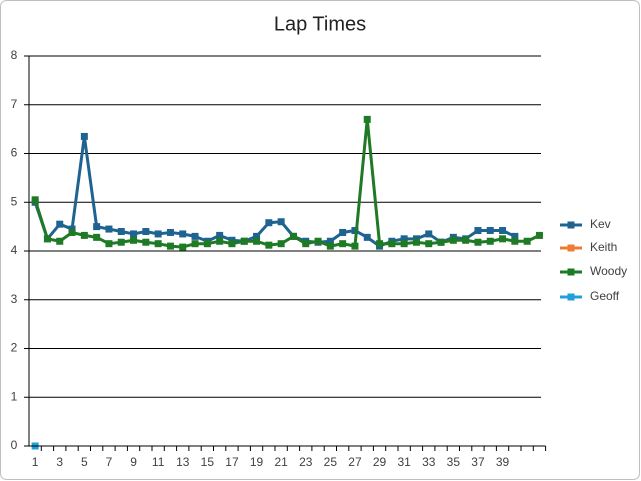 The width and height of the screenshot is (641, 481). What do you see at coordinates (84, 462) in the screenshot?
I see `x-tick-label: 5` at bounding box center [84, 462].